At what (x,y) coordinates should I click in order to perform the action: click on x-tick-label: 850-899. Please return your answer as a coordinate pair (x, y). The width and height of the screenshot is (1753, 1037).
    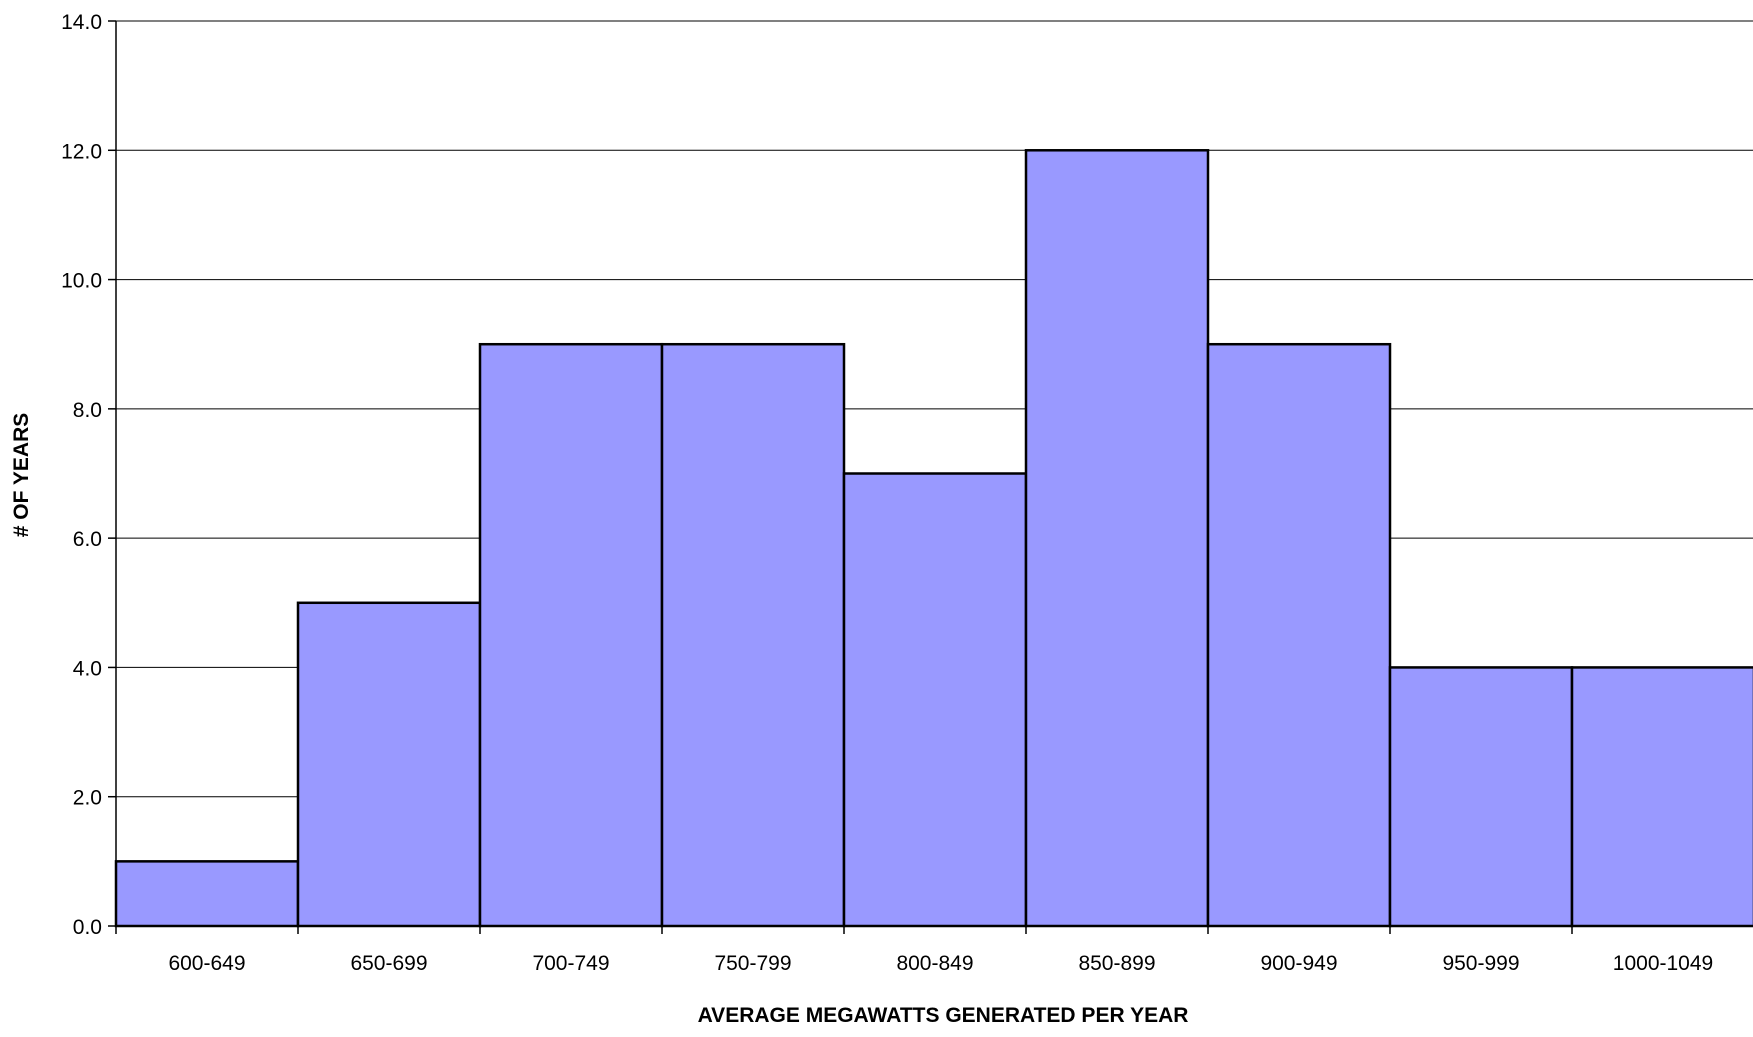
    Looking at the image, I should click on (1116, 963).